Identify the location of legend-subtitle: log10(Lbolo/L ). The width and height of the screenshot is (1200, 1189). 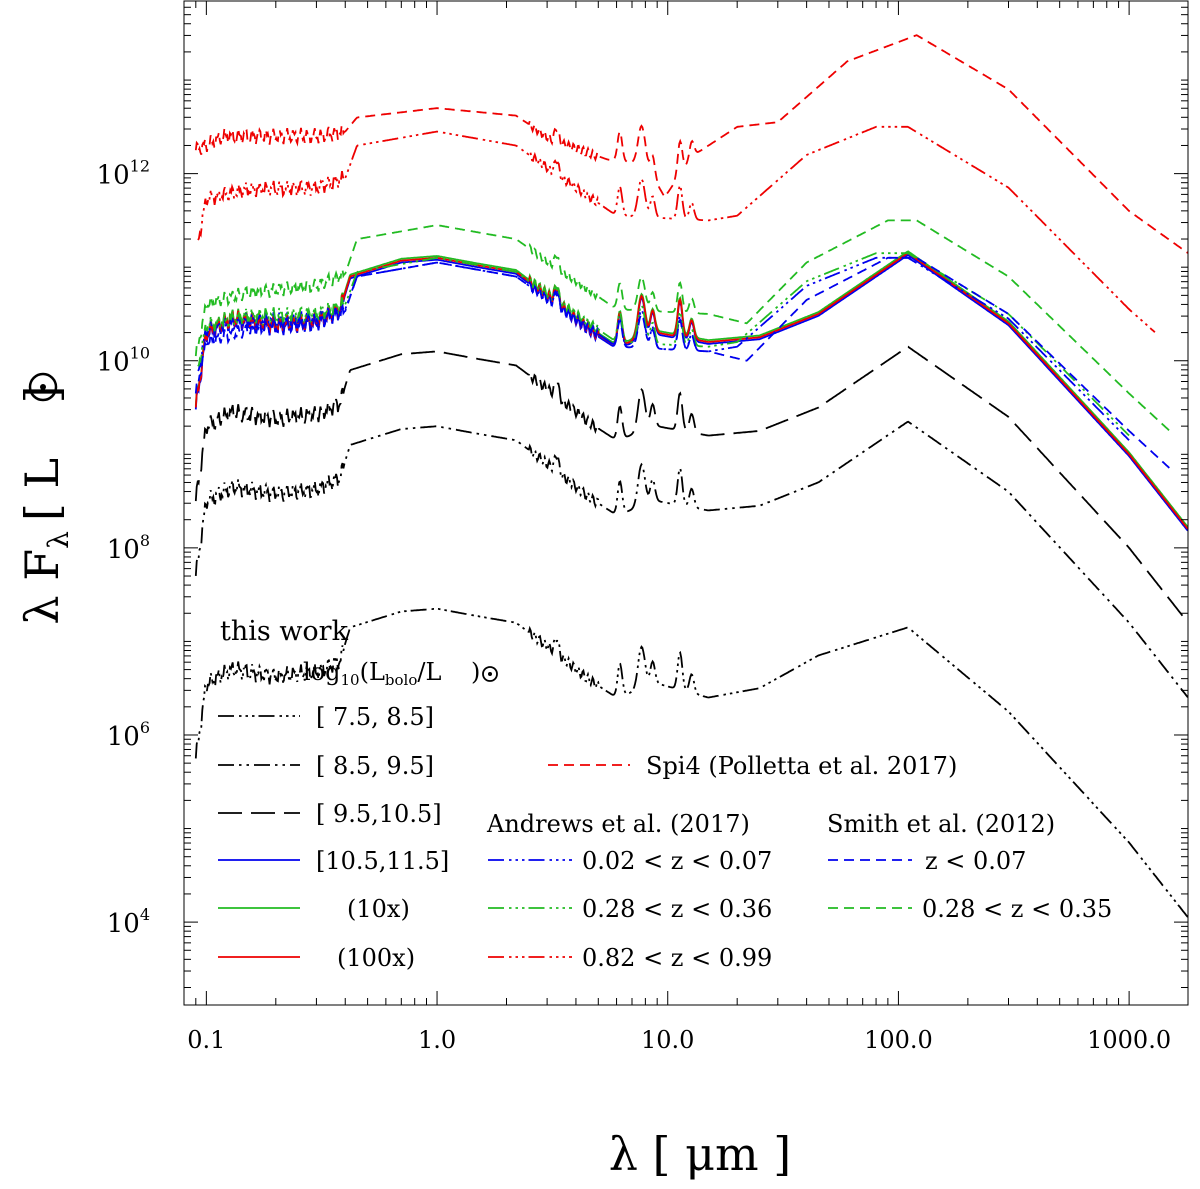
(391, 673).